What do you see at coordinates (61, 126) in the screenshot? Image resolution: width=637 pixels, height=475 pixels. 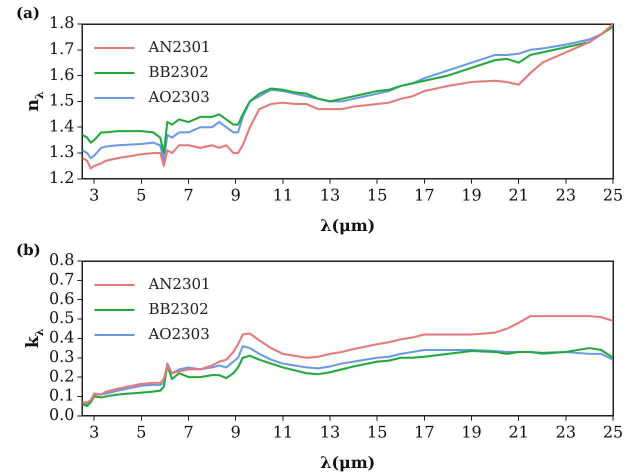 I see `y-tick-label: 1.4` at bounding box center [61, 126].